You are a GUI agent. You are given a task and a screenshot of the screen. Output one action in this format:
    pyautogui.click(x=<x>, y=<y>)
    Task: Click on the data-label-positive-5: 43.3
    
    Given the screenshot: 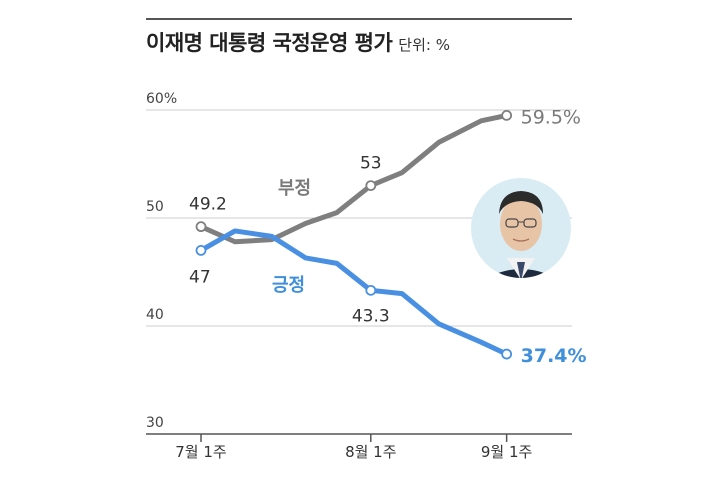 What is the action you would take?
    pyautogui.click(x=371, y=316)
    